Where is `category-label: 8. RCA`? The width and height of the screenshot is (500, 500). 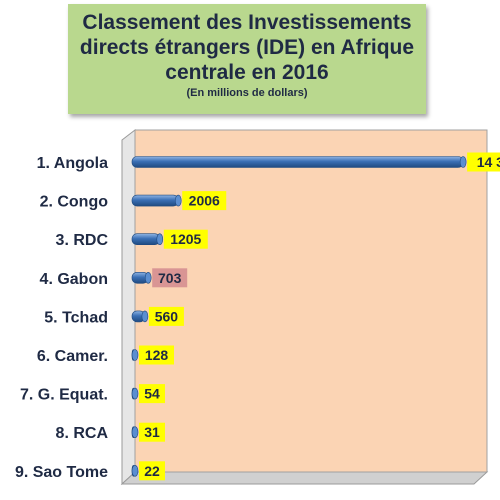 category-label: 8. RCA is located at coordinates (82, 433).